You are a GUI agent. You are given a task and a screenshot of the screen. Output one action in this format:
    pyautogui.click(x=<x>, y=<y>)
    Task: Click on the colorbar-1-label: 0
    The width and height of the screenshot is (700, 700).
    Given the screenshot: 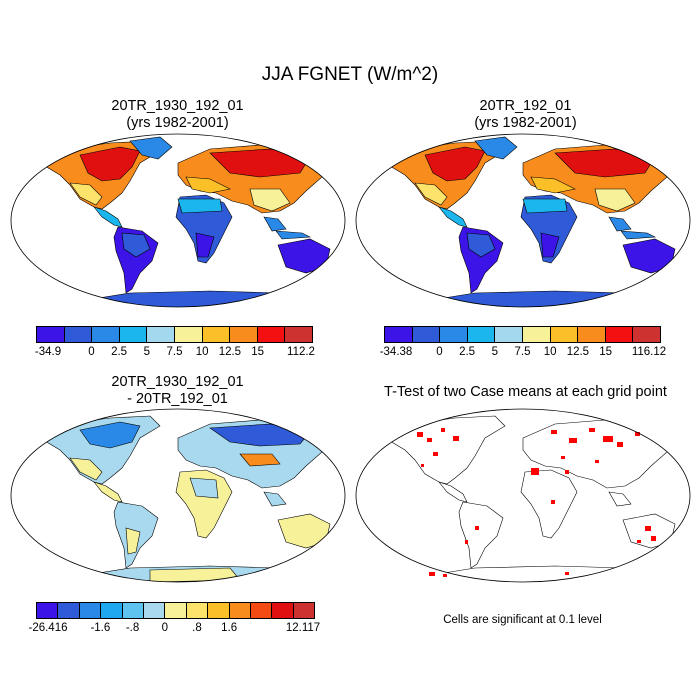 What is the action you would take?
    pyautogui.click(x=91, y=352)
    